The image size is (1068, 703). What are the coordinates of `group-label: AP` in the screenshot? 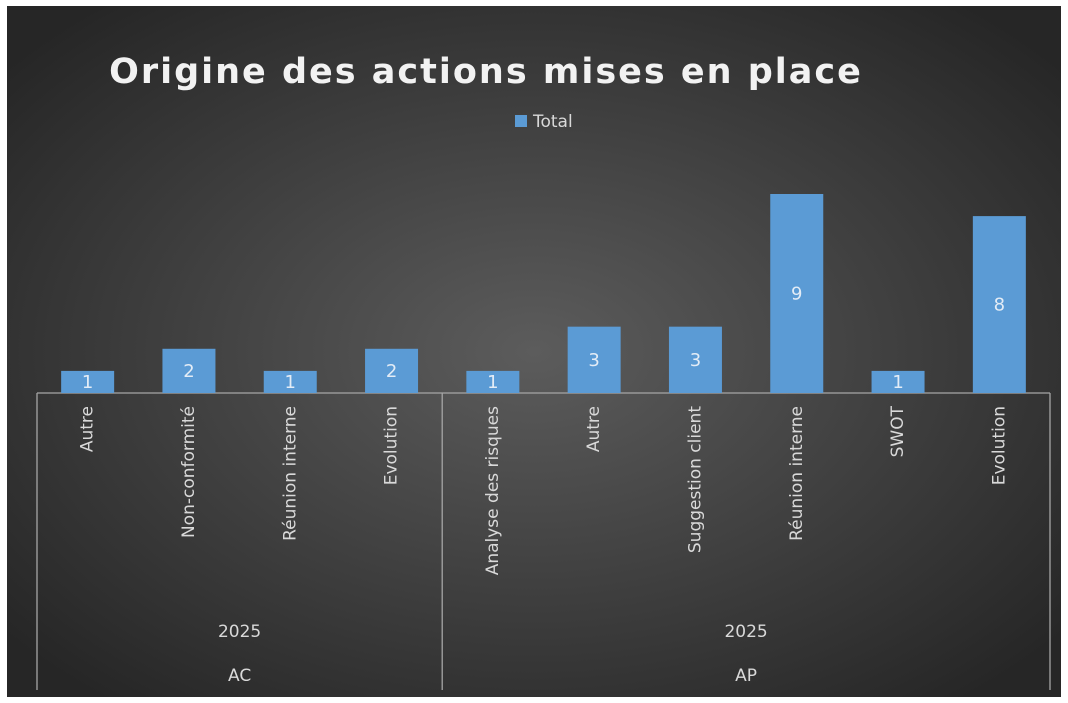 It's located at (746, 676).